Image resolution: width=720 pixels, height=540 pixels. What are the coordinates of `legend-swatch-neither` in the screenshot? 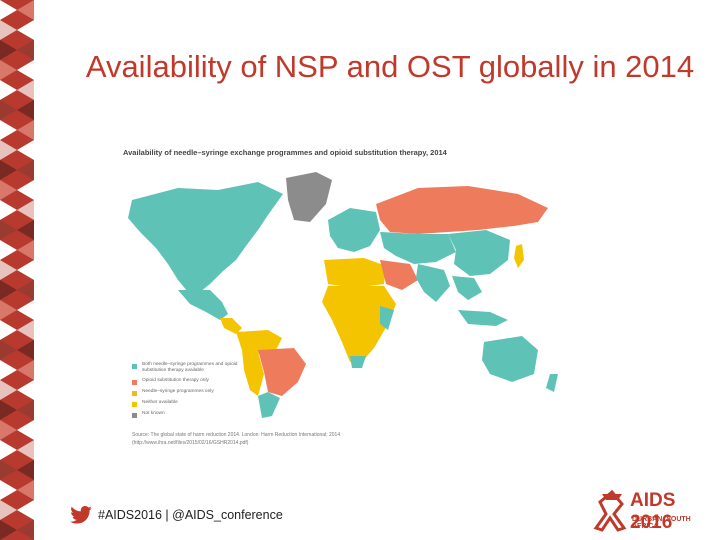 It's located at (134, 404).